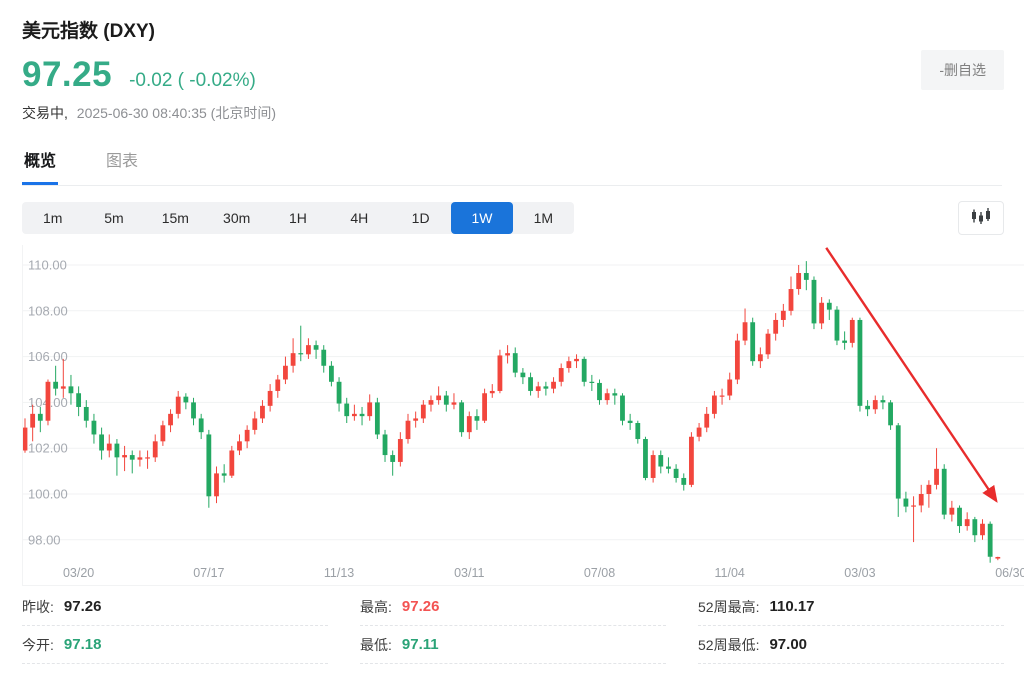 The image size is (1024, 673). Describe the element at coordinates (859, 573) in the screenshot. I see `x-axis-tick-label: 03/03` at that location.